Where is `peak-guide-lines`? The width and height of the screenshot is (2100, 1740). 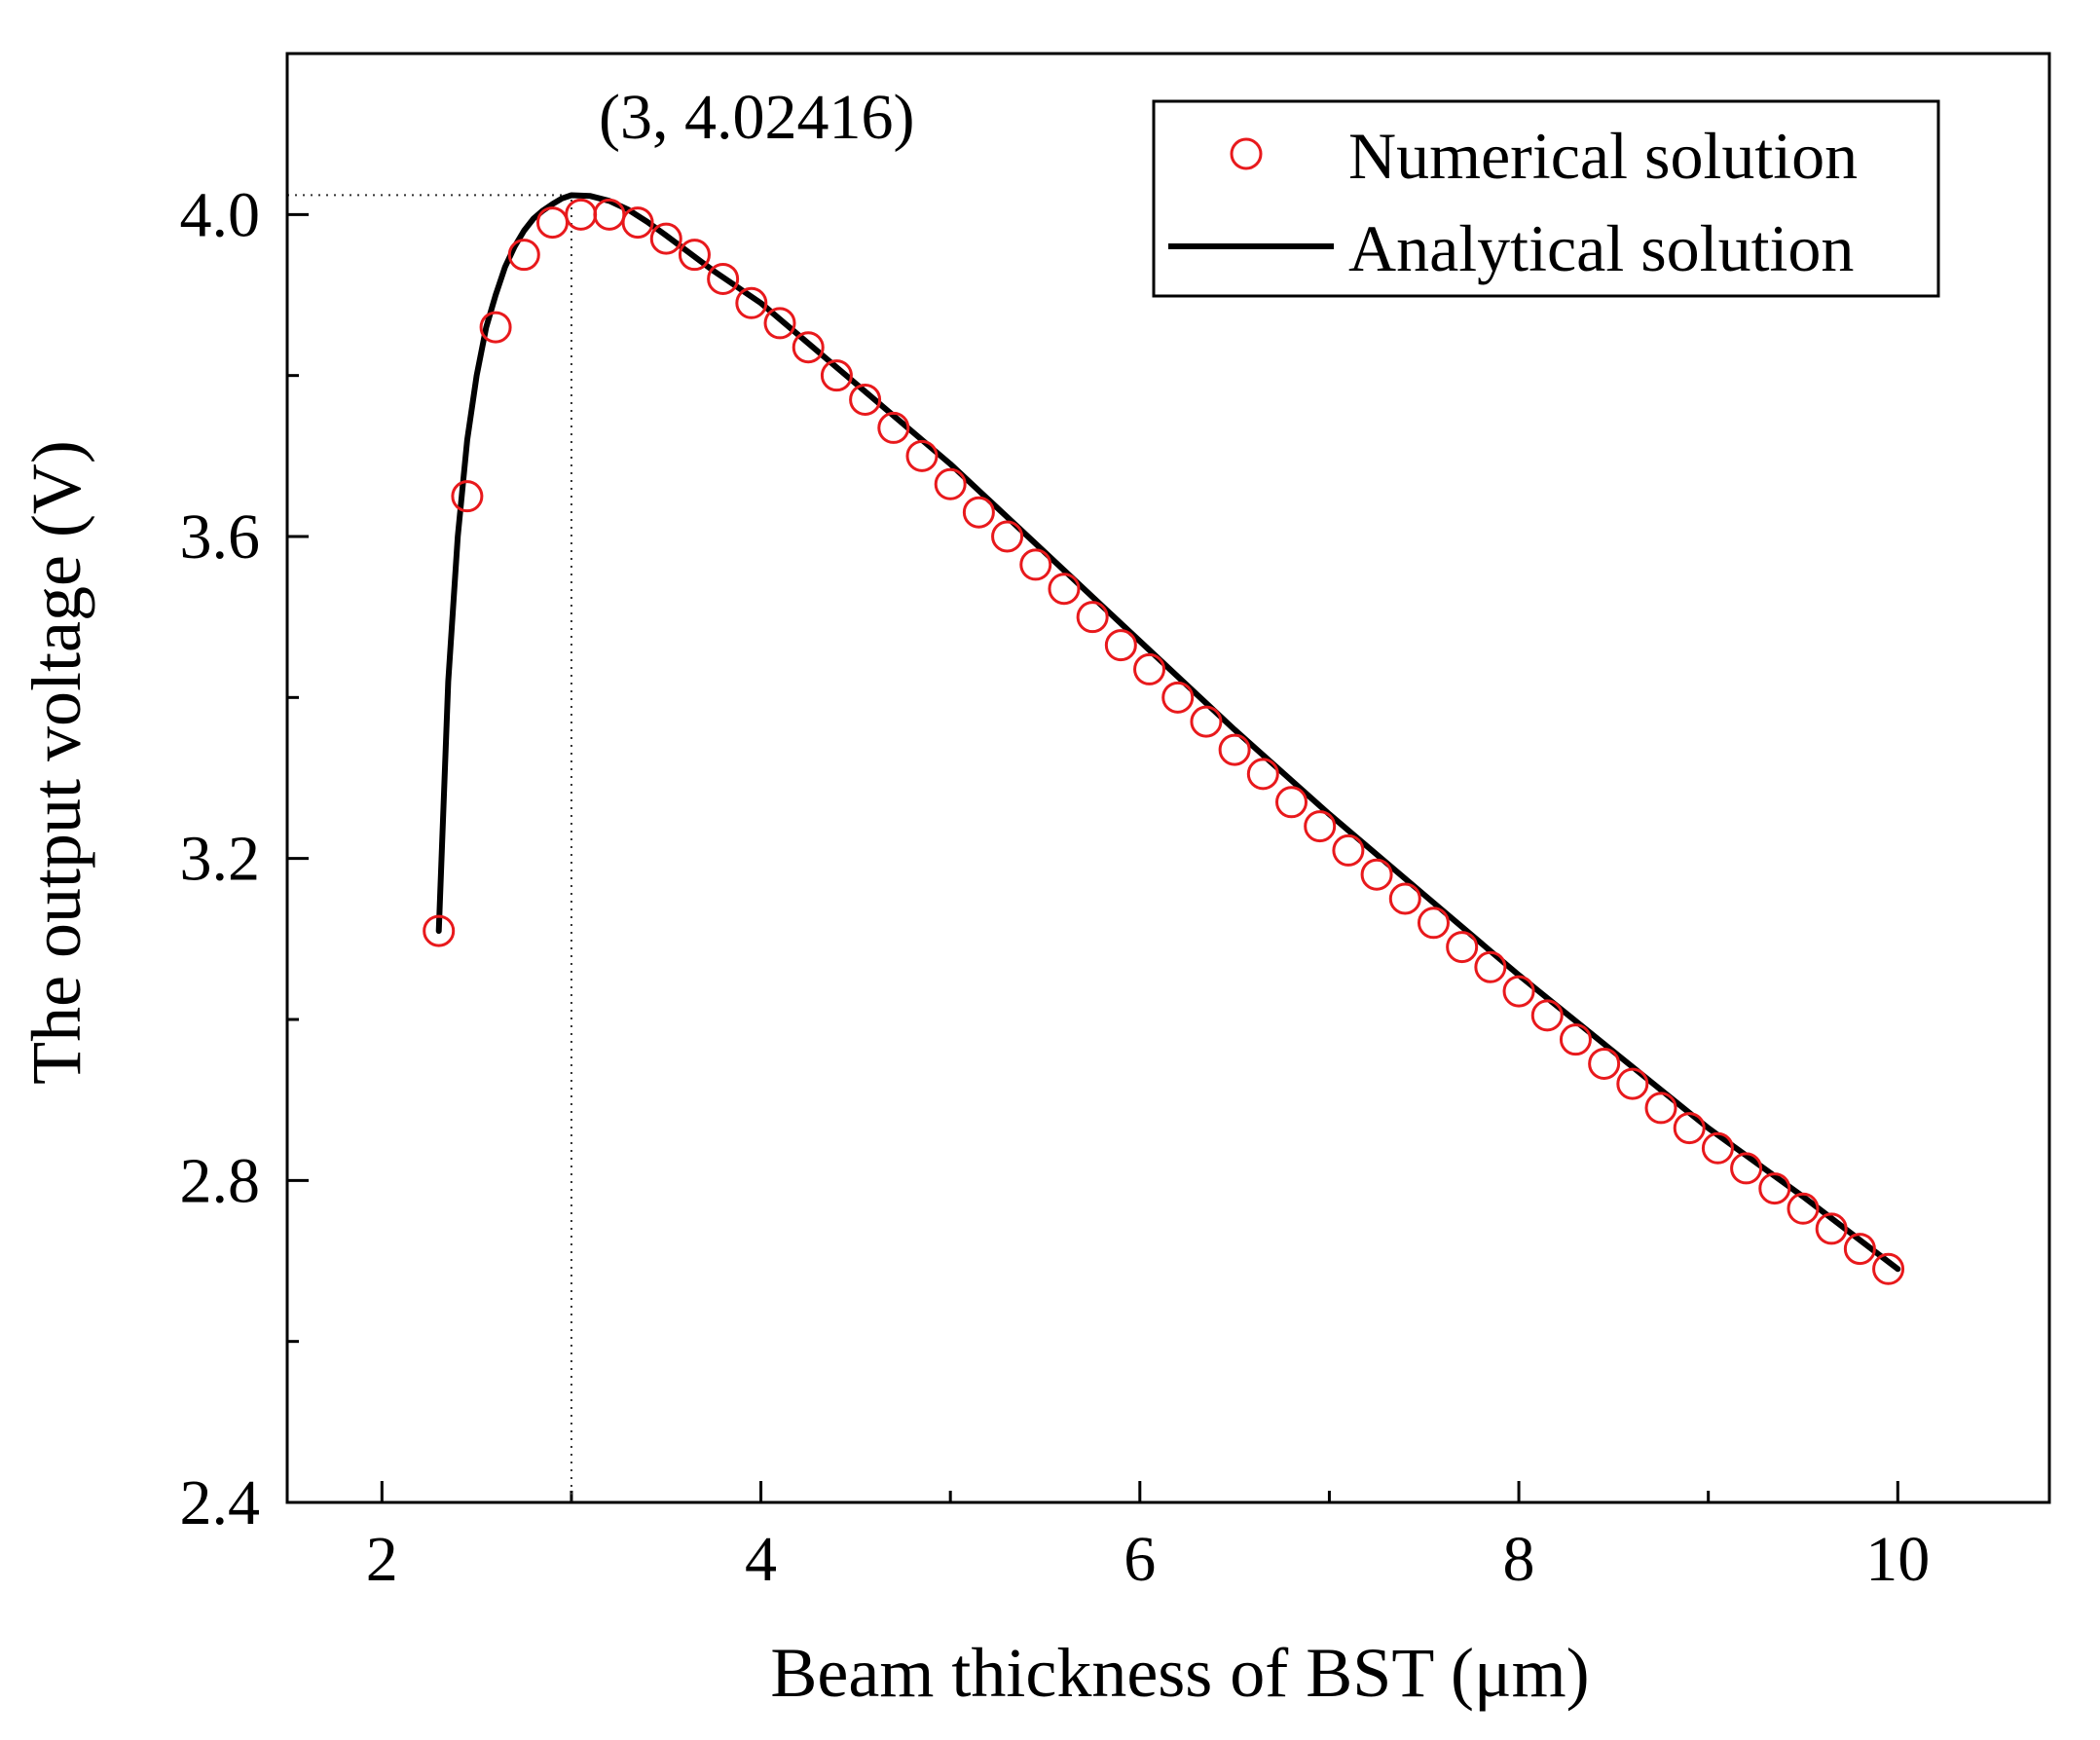
peak-guide-lines is located at coordinates (429, 848).